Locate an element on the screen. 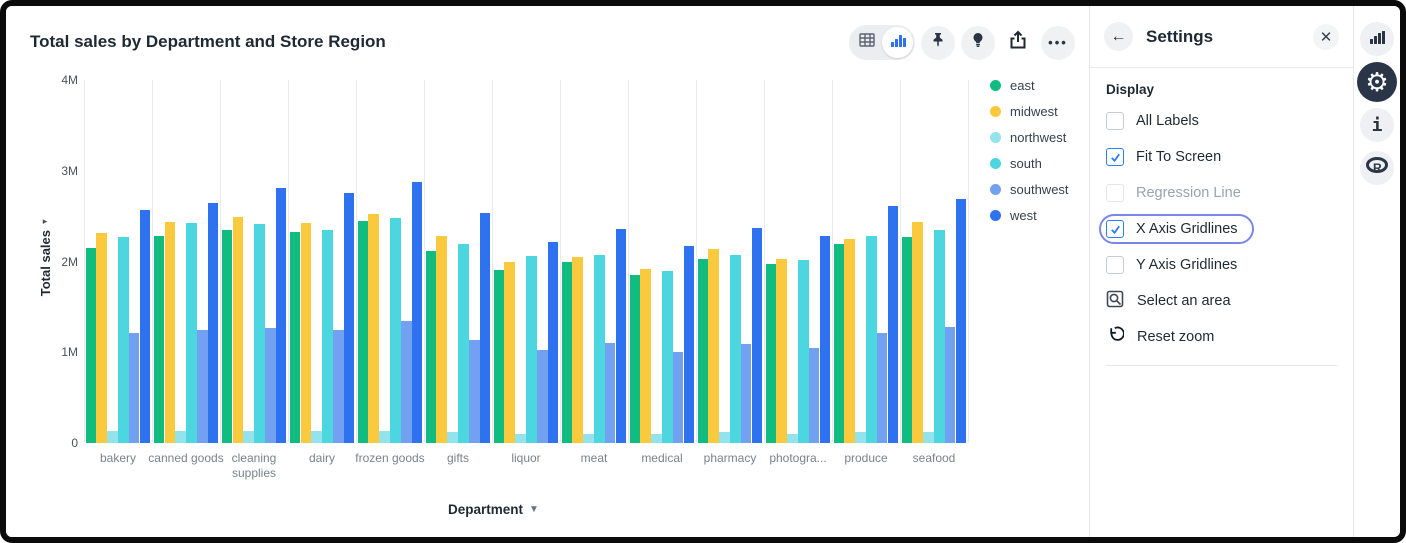  rail-r-button: R is located at coordinates (1377, 168).